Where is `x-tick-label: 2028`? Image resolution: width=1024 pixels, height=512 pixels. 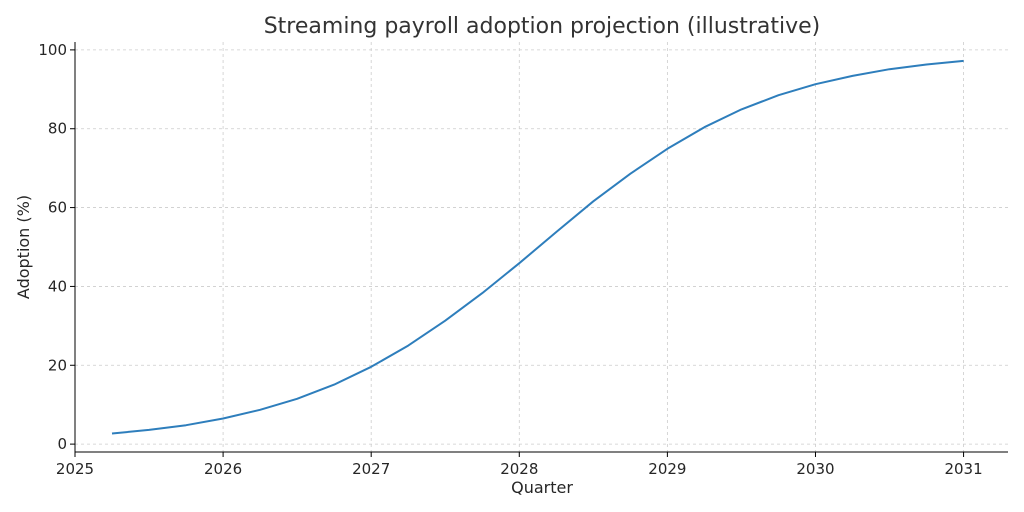 x-tick-label: 2028 is located at coordinates (519, 469).